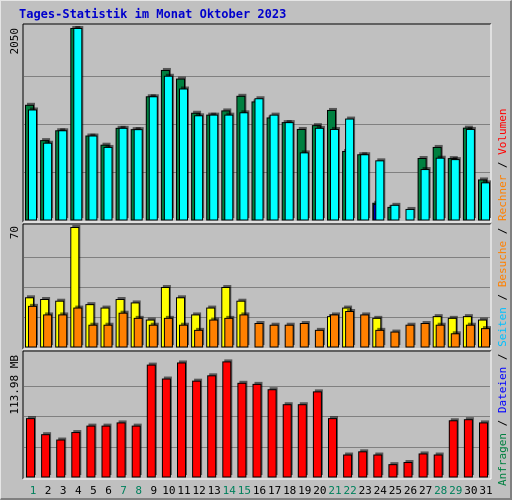  I want to click on panel-3-scale-label: 113.98 MB, so click(14, 385).